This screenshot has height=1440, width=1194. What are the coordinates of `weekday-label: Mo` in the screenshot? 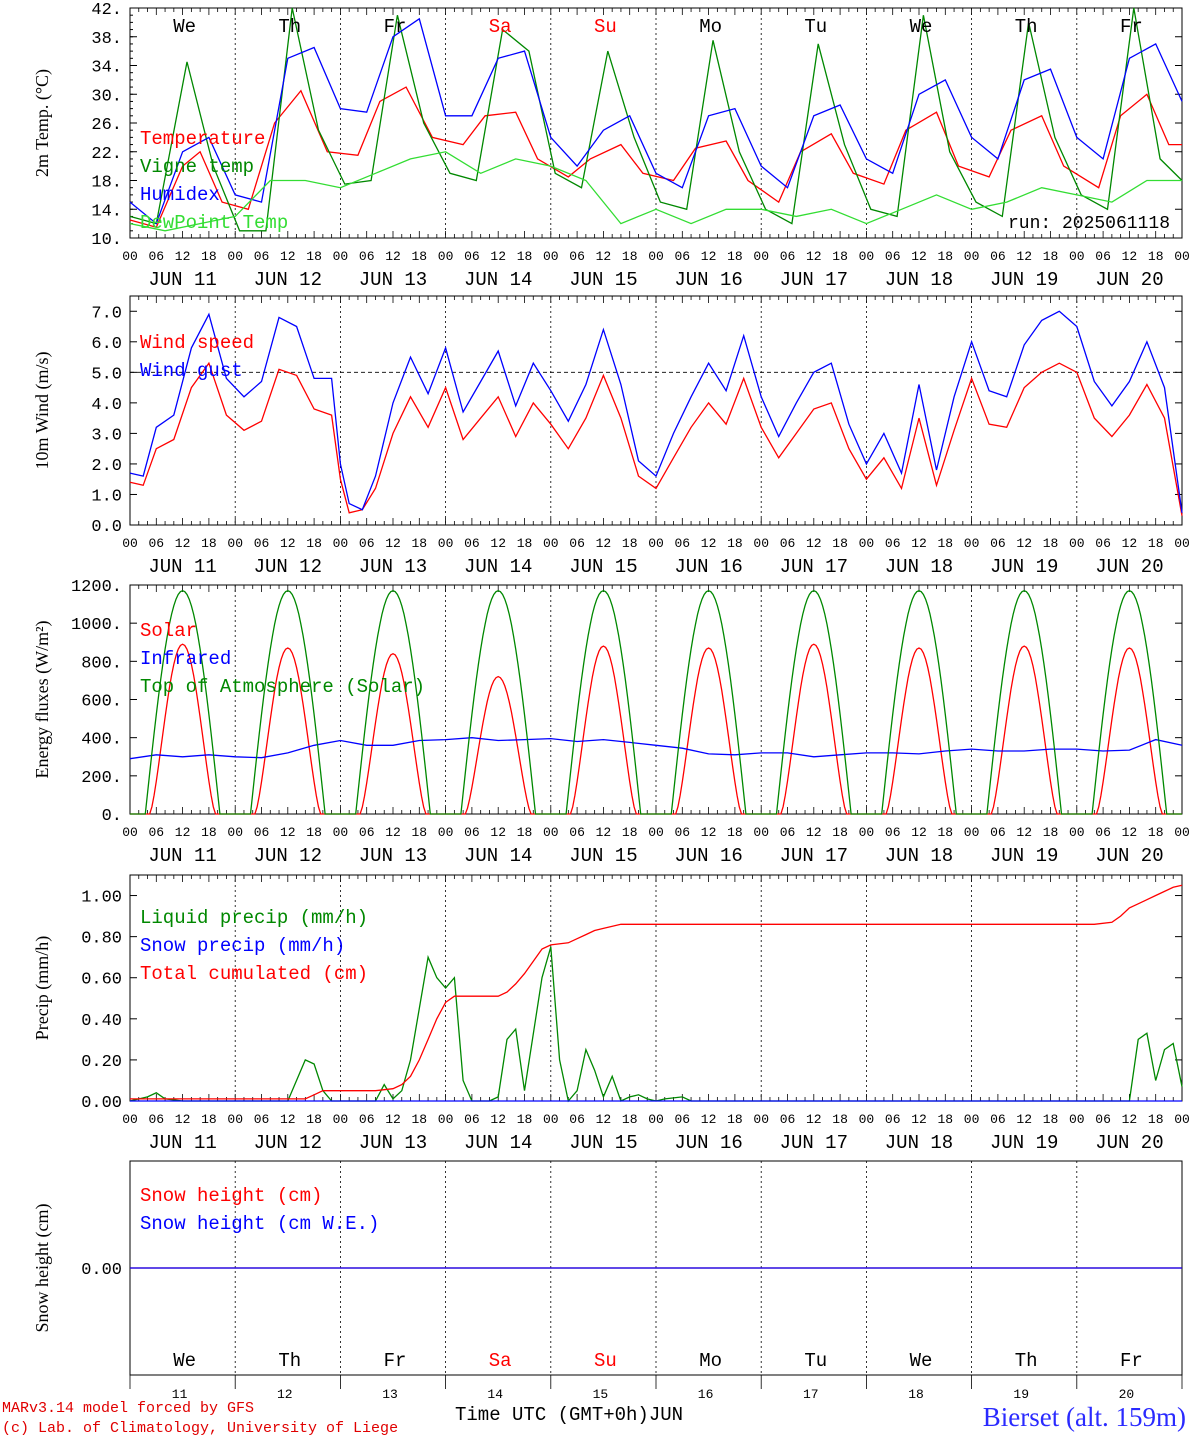 It's located at (710, 1361).